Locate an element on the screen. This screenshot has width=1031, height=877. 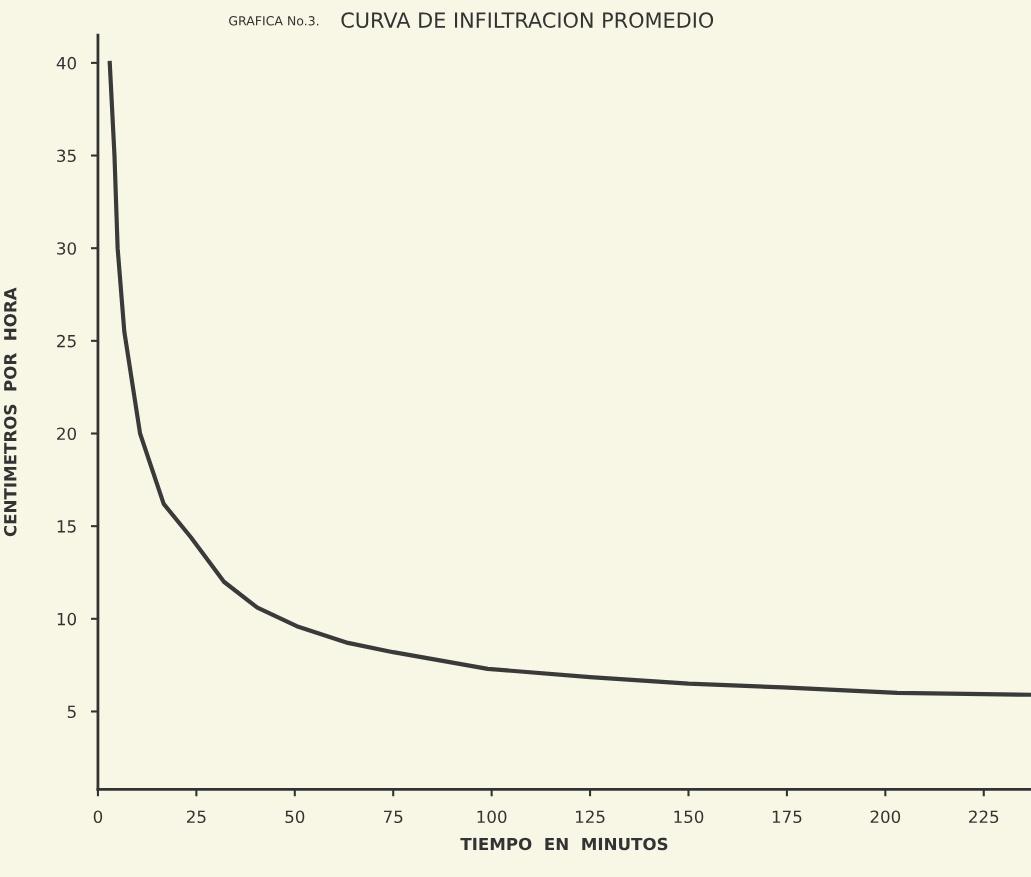
y-tick-label: 35 is located at coordinates (66, 156).